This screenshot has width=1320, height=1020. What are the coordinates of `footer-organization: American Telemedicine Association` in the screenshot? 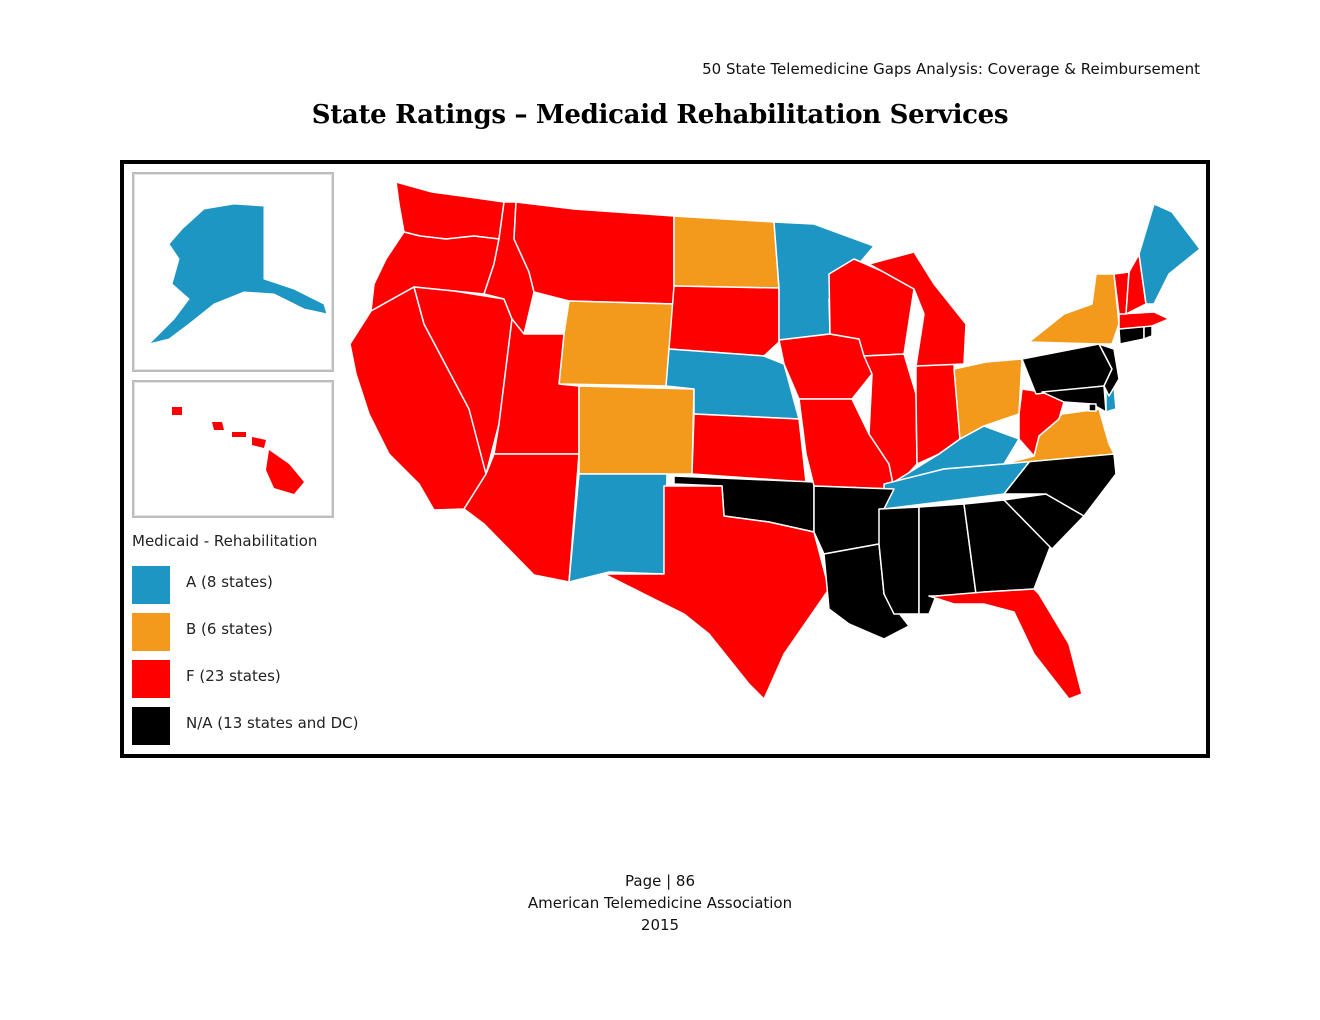 It's located at (660, 903).